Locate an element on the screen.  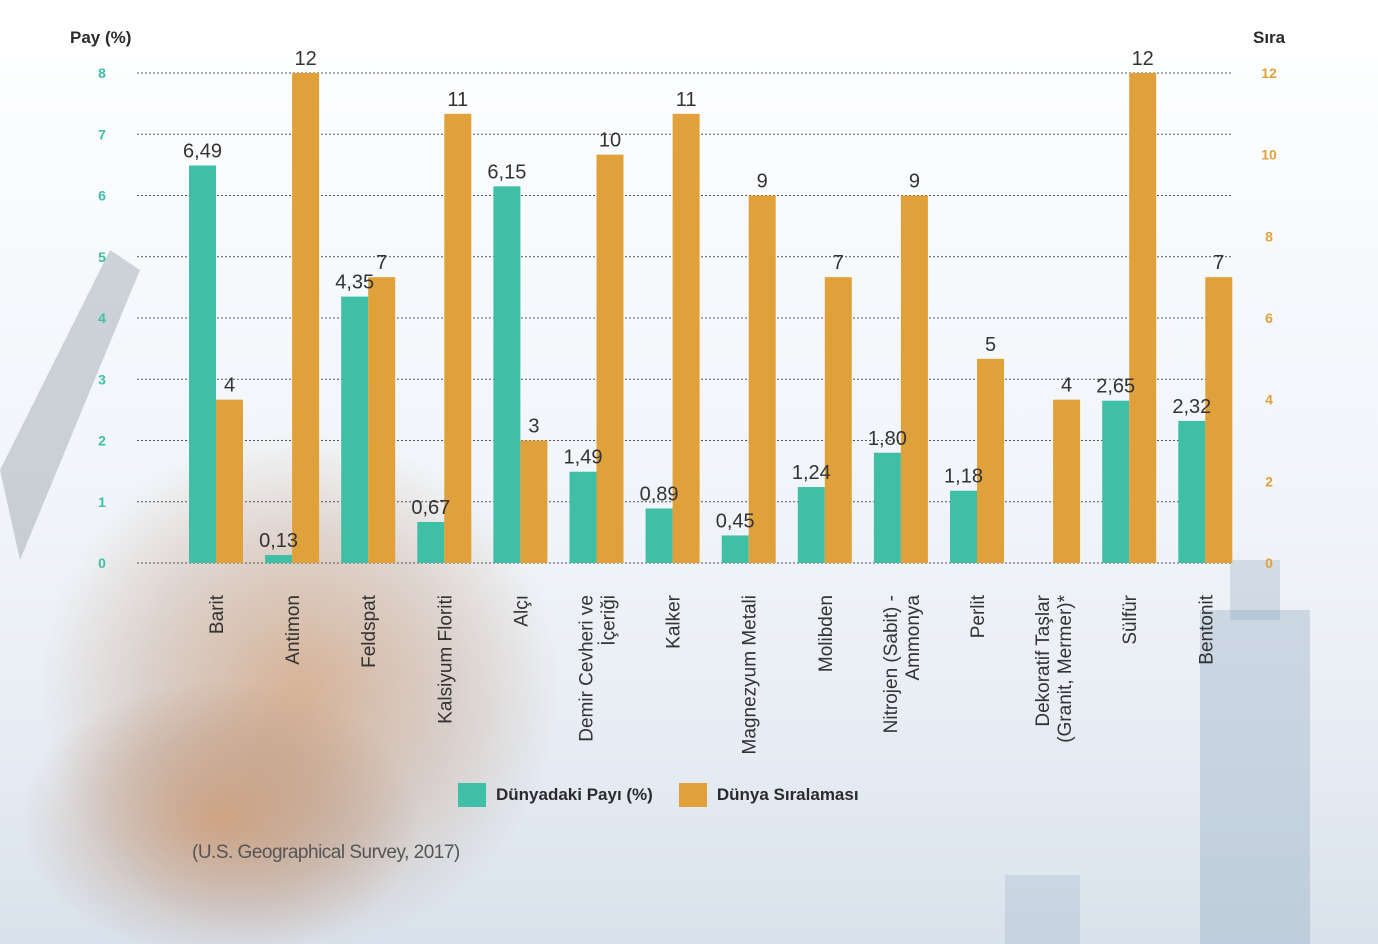
category-label-line: Antimon is located at coordinates (293, 630).